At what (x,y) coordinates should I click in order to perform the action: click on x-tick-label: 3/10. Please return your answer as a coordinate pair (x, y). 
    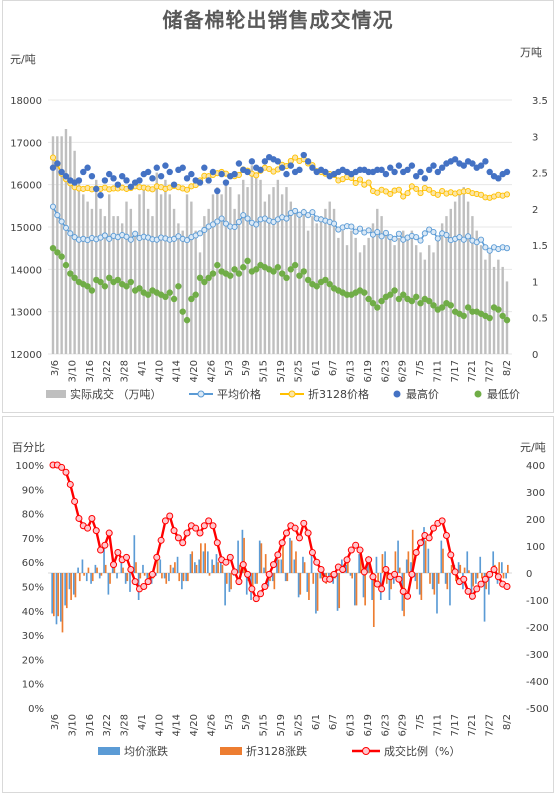
    Looking at the image, I should click on (72, 725).